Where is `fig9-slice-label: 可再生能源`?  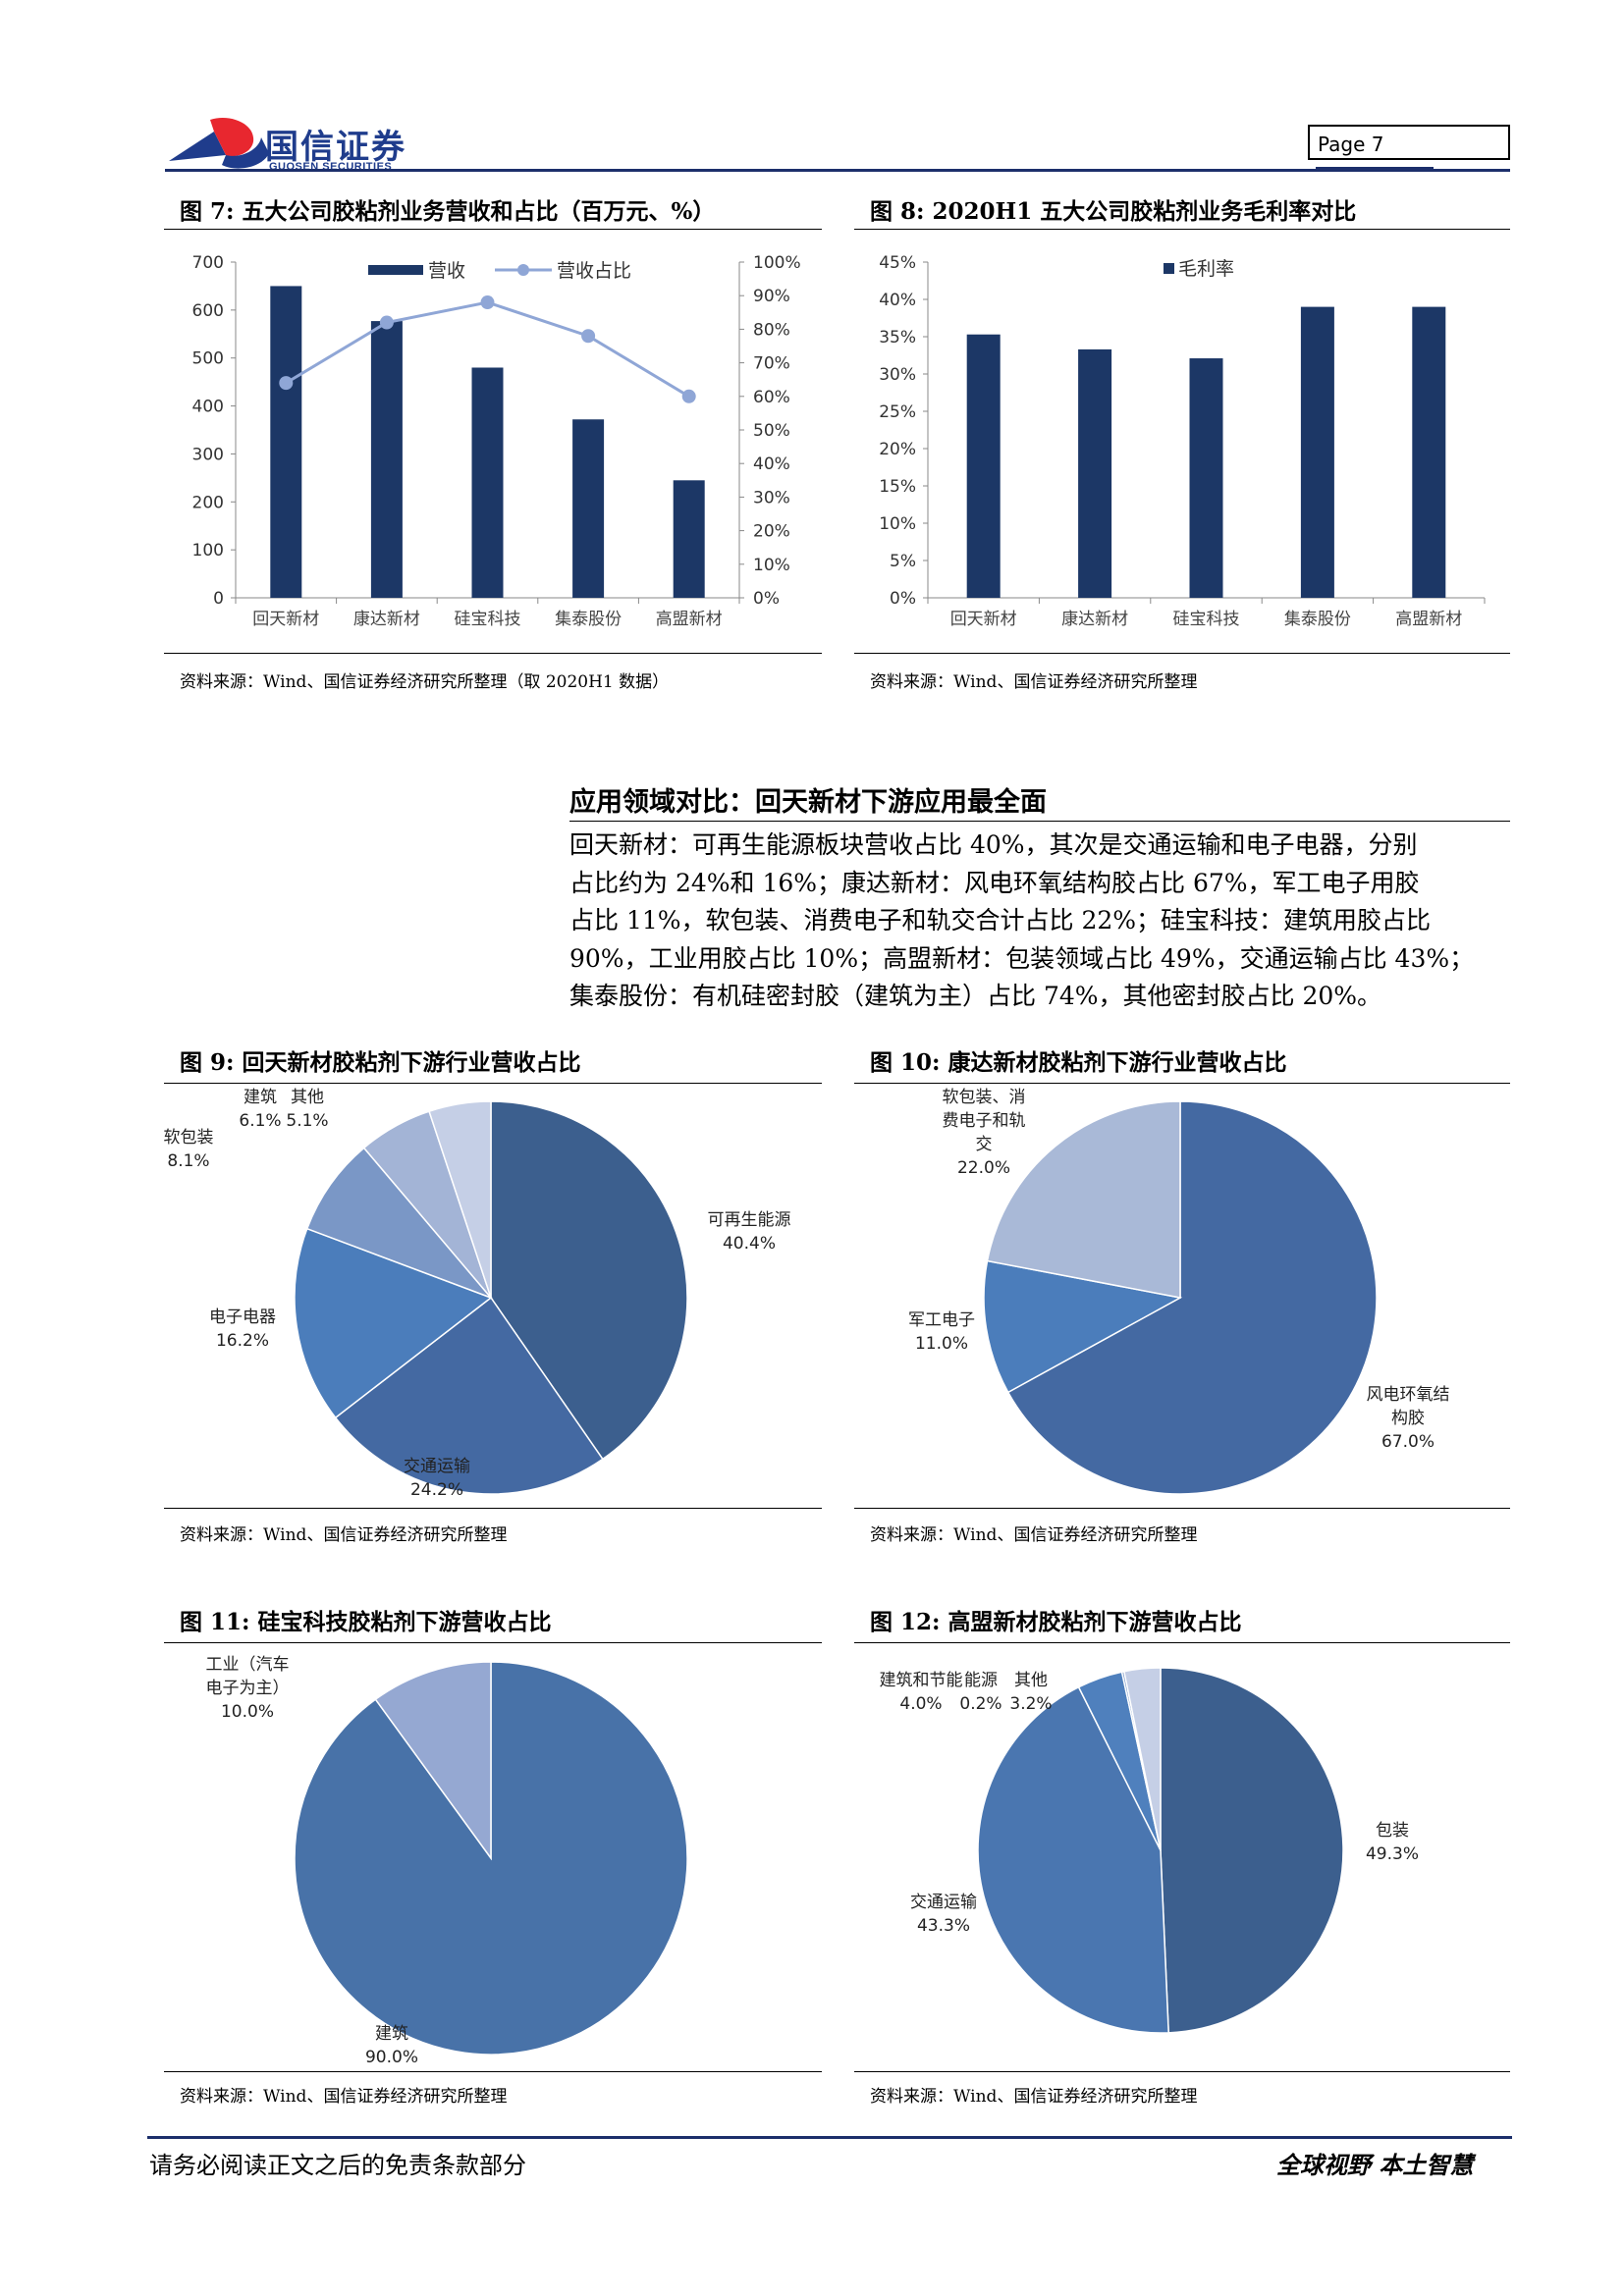 fig9-slice-label: 可再生能源 is located at coordinates (749, 1220).